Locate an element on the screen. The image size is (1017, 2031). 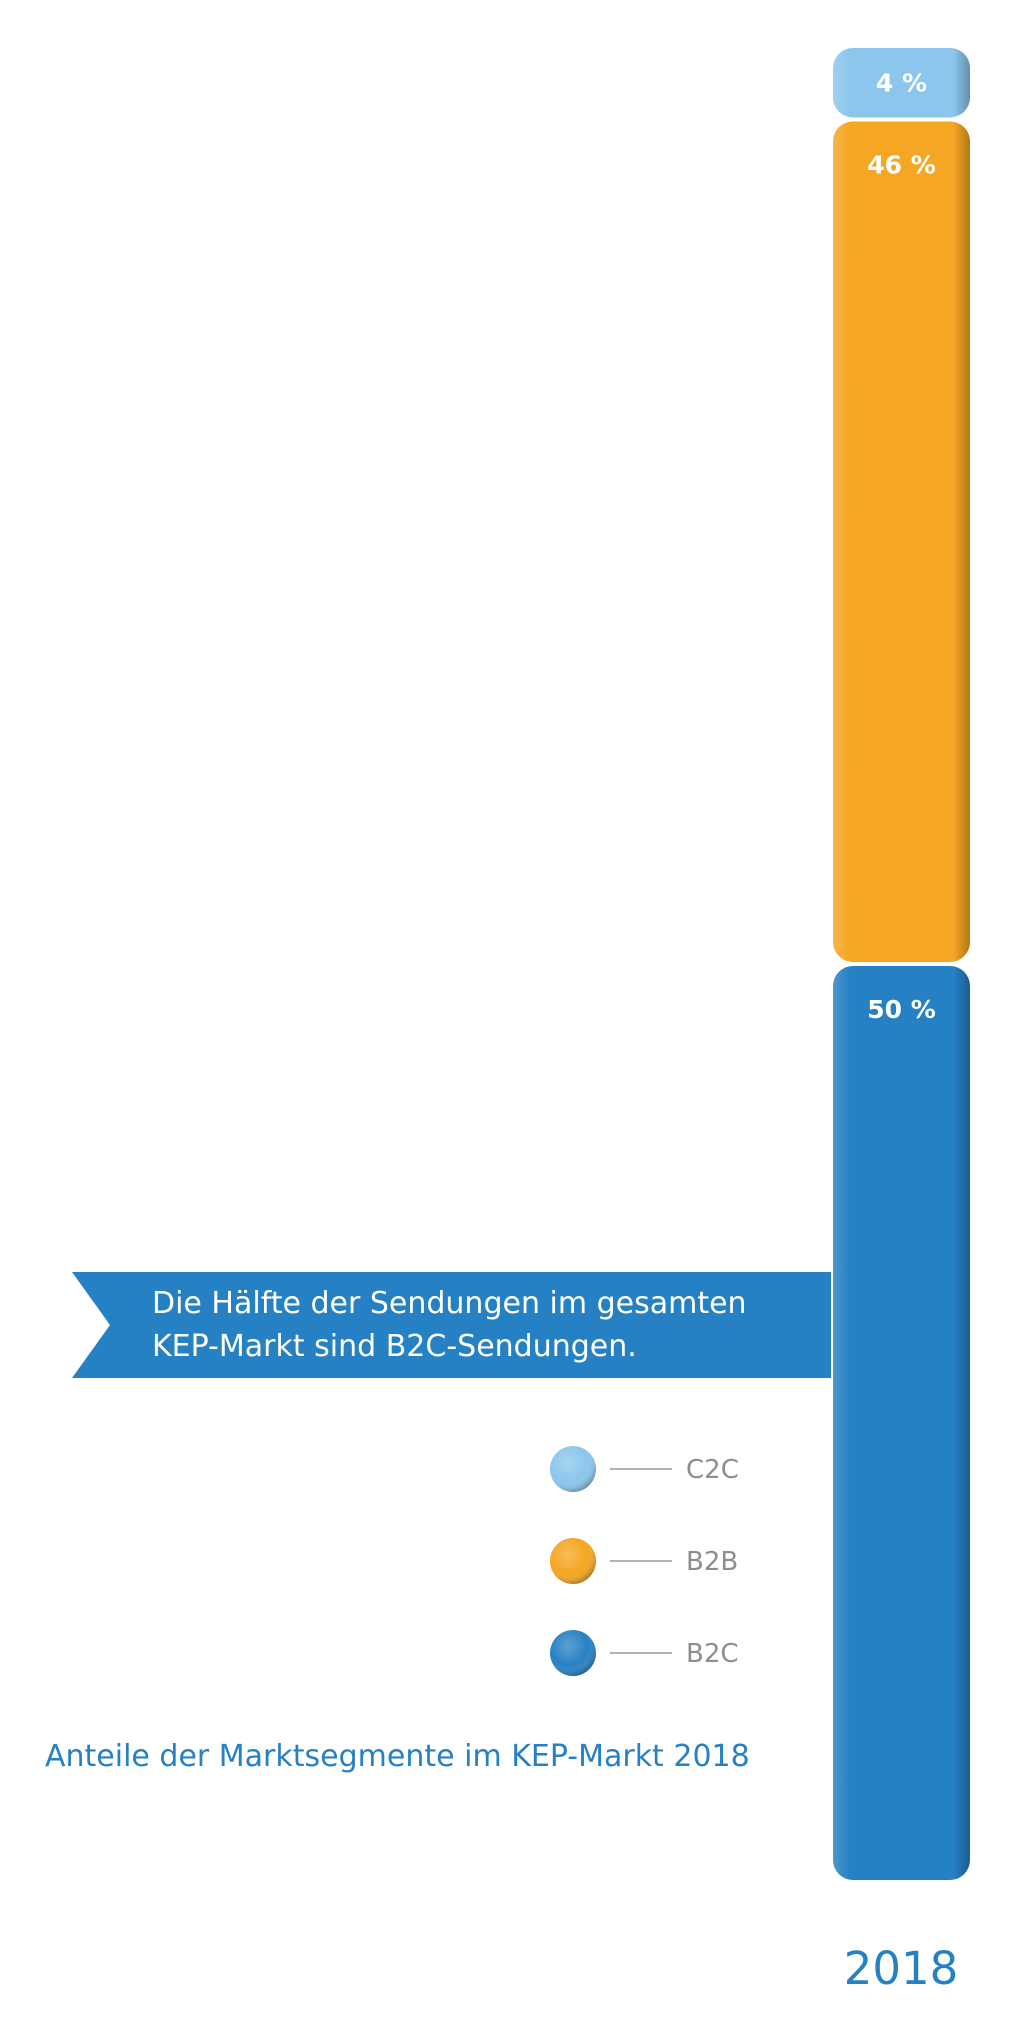
data-label-b2b: 46 % is located at coordinates (901, 164).